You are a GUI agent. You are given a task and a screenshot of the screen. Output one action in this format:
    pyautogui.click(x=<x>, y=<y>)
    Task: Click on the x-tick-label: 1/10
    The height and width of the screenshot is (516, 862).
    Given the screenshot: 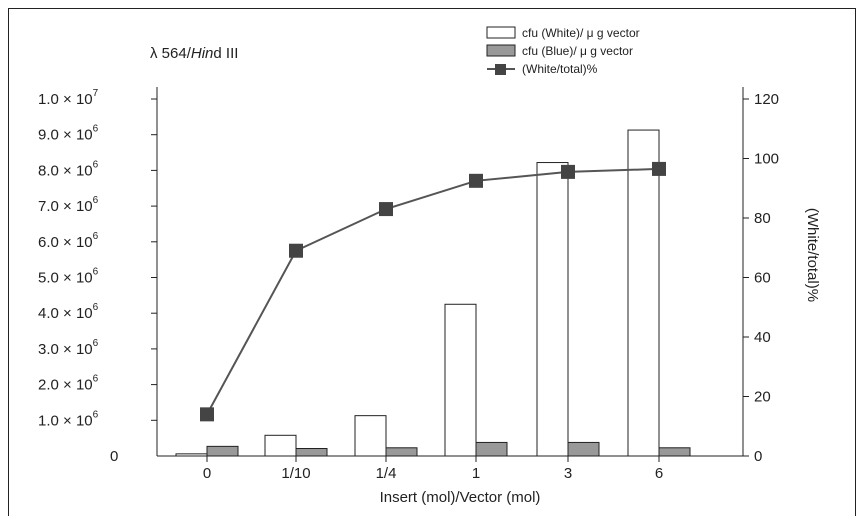 What is the action you would take?
    pyautogui.click(x=295, y=473)
    